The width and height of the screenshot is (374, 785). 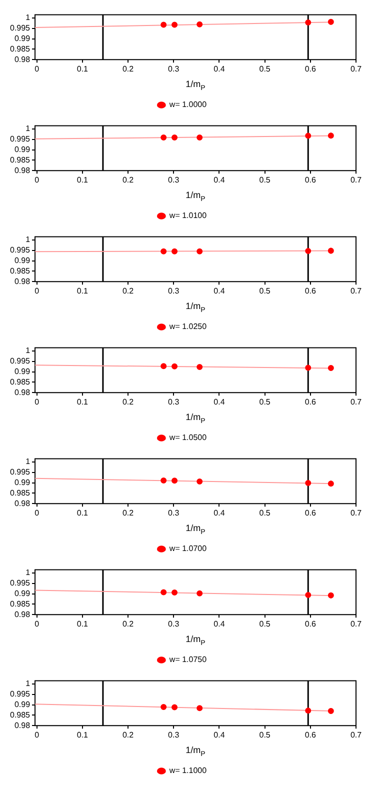 What do you see at coordinates (188, 327) in the screenshot?
I see `legend-label: w= 1.0250` at bounding box center [188, 327].